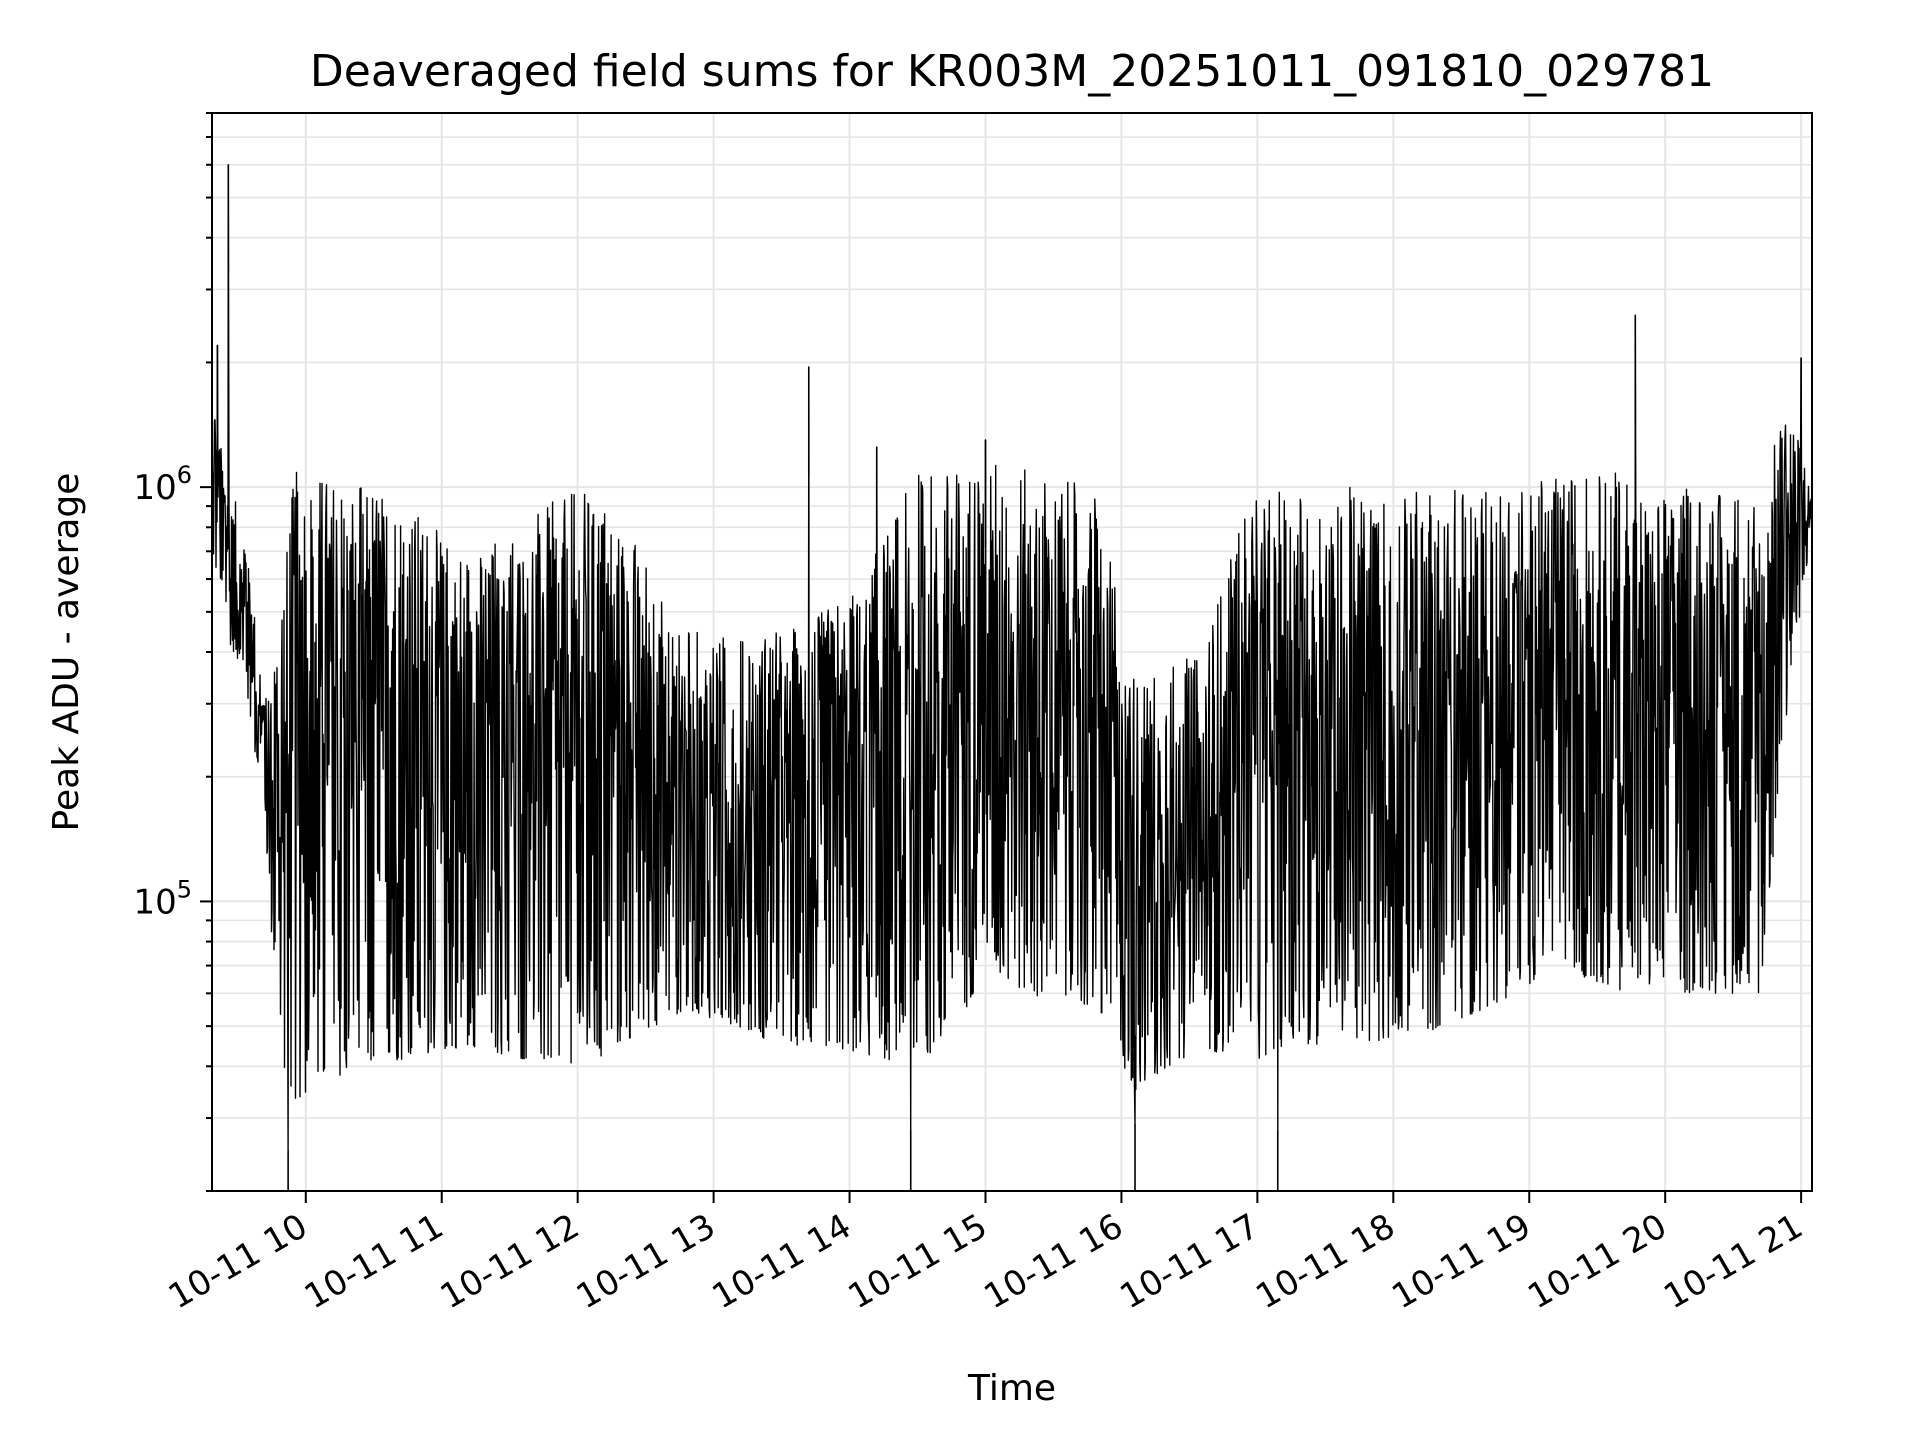  What do you see at coordinates (782, 1261) in the screenshot?
I see `x-tick-label: 10-11 14` at bounding box center [782, 1261].